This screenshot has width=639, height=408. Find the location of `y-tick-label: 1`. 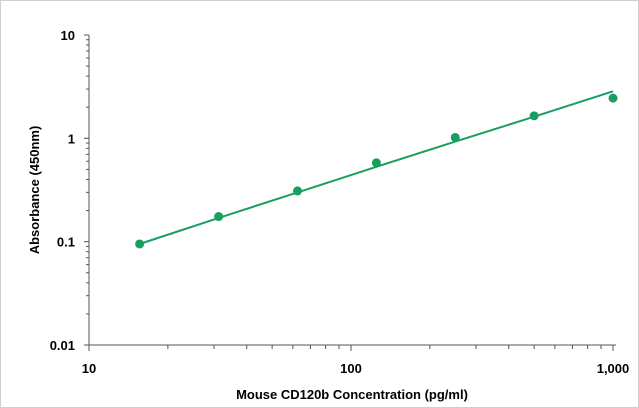

y-tick-label: 1 is located at coordinates (71, 138).